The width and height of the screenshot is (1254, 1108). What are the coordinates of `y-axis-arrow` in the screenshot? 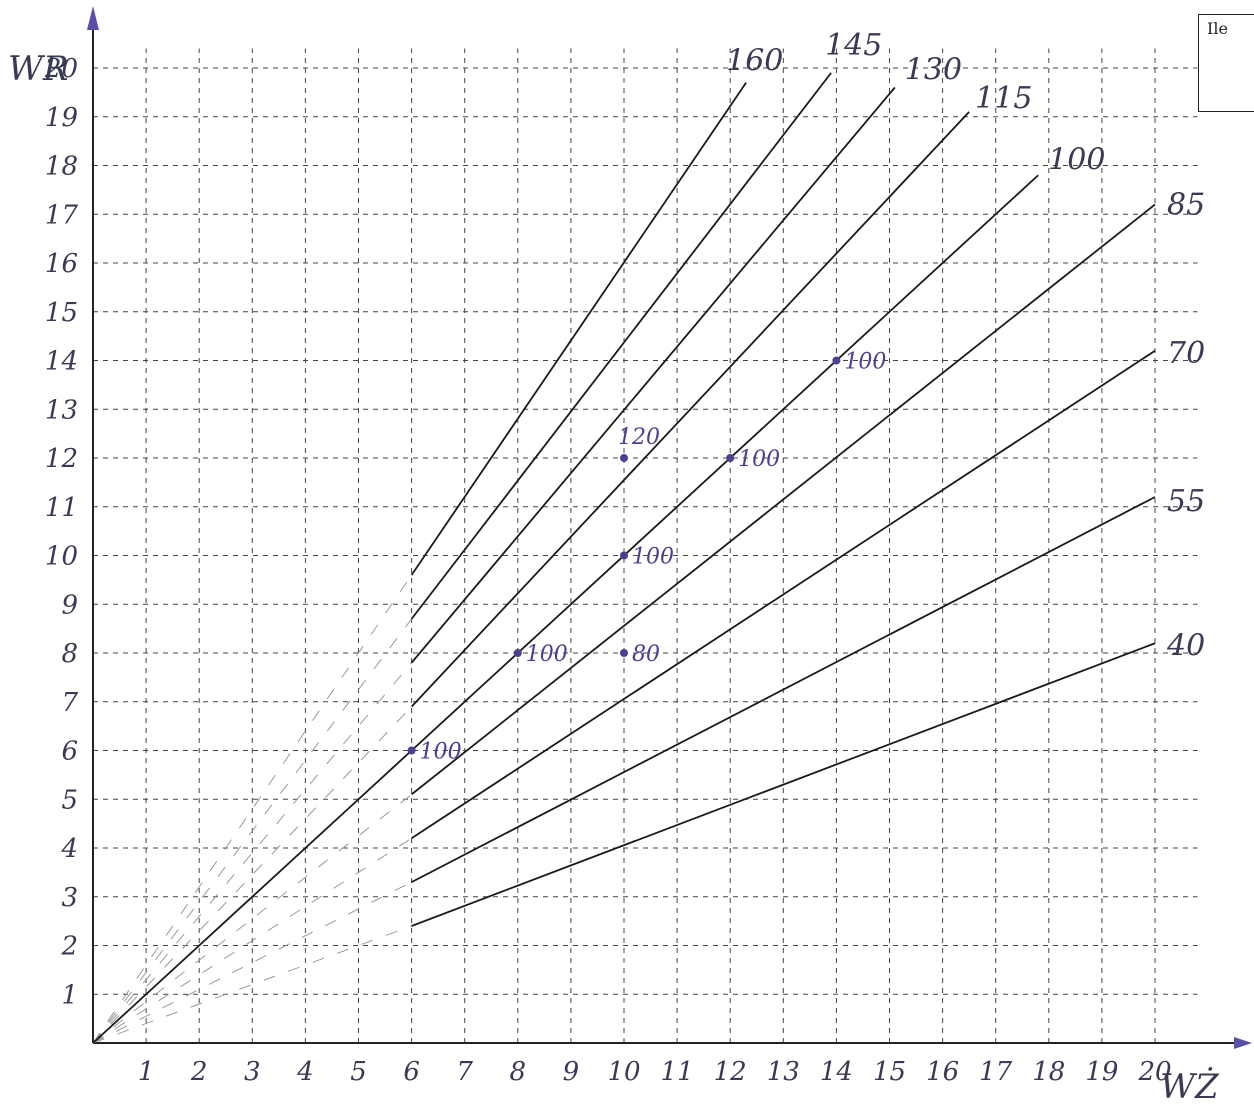 It's located at (93, 18).